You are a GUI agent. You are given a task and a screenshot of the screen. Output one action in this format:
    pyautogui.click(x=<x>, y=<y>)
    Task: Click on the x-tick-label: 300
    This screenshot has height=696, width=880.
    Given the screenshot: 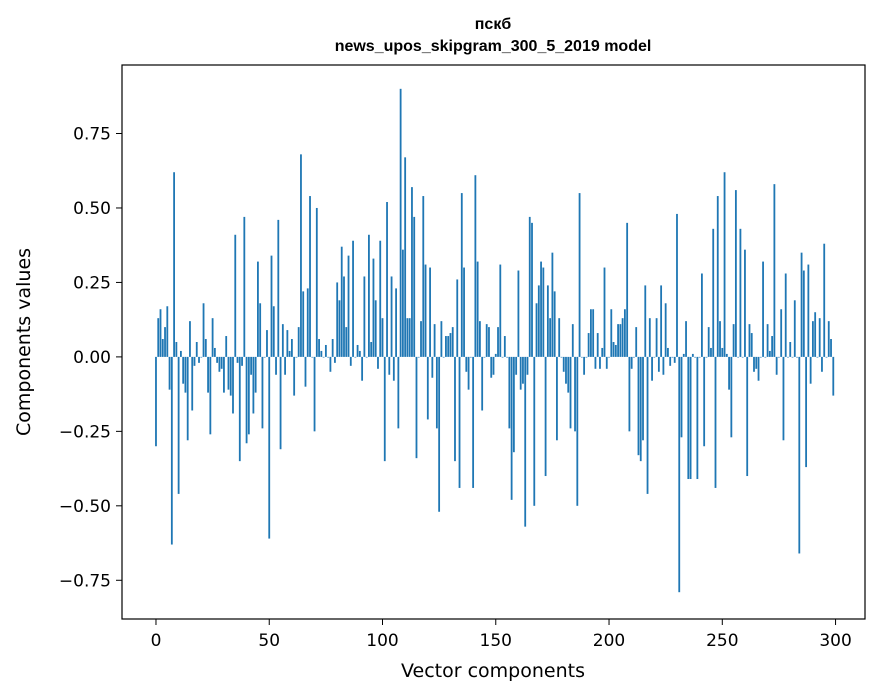 What is the action you would take?
    pyautogui.click(x=835, y=641)
    